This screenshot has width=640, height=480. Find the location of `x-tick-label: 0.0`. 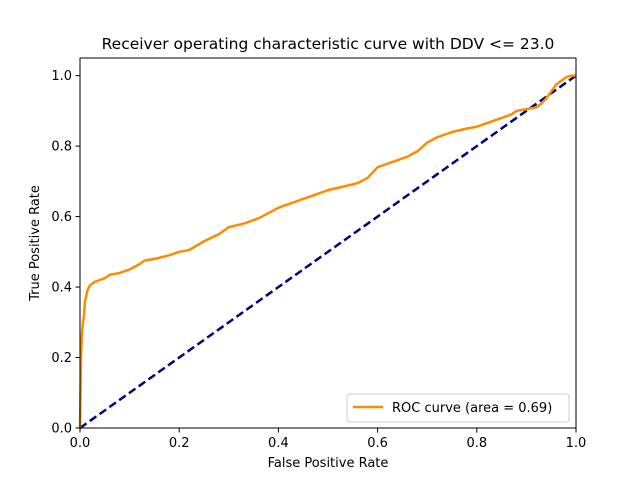

x-tick-label: 0.0 is located at coordinates (80, 443).